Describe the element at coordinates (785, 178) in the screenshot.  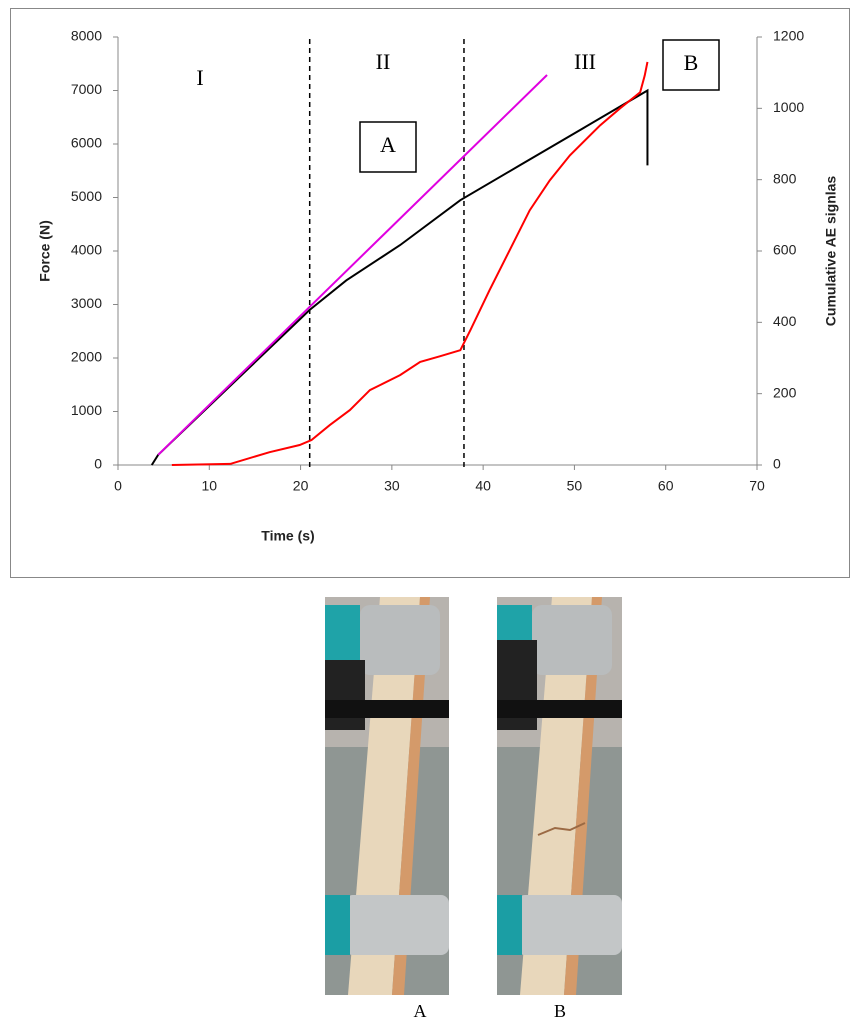
I see `y2-tick-label: 800` at that location.